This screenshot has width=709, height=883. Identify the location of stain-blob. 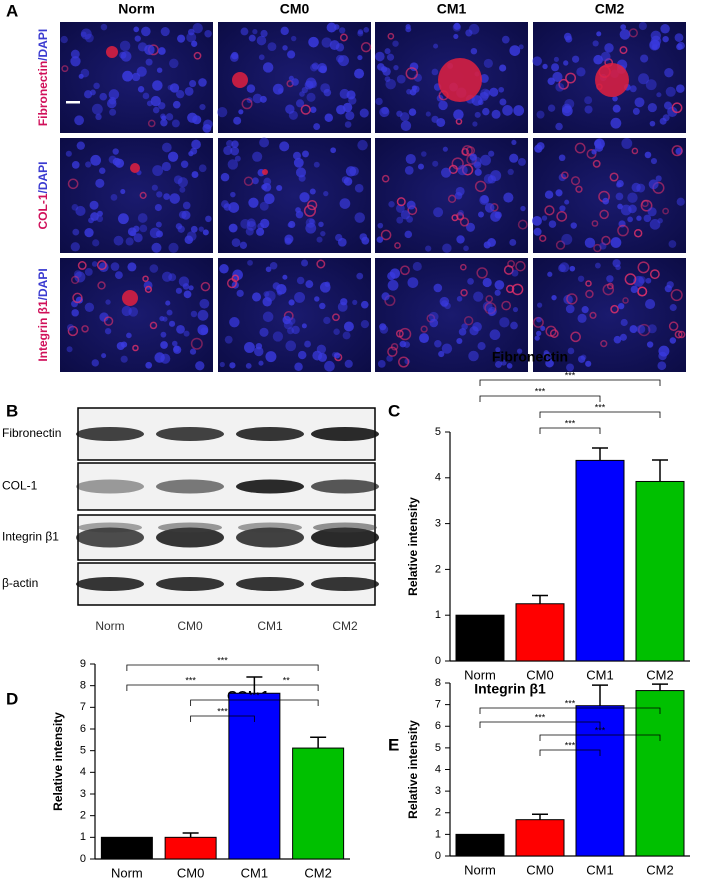
(612, 80).